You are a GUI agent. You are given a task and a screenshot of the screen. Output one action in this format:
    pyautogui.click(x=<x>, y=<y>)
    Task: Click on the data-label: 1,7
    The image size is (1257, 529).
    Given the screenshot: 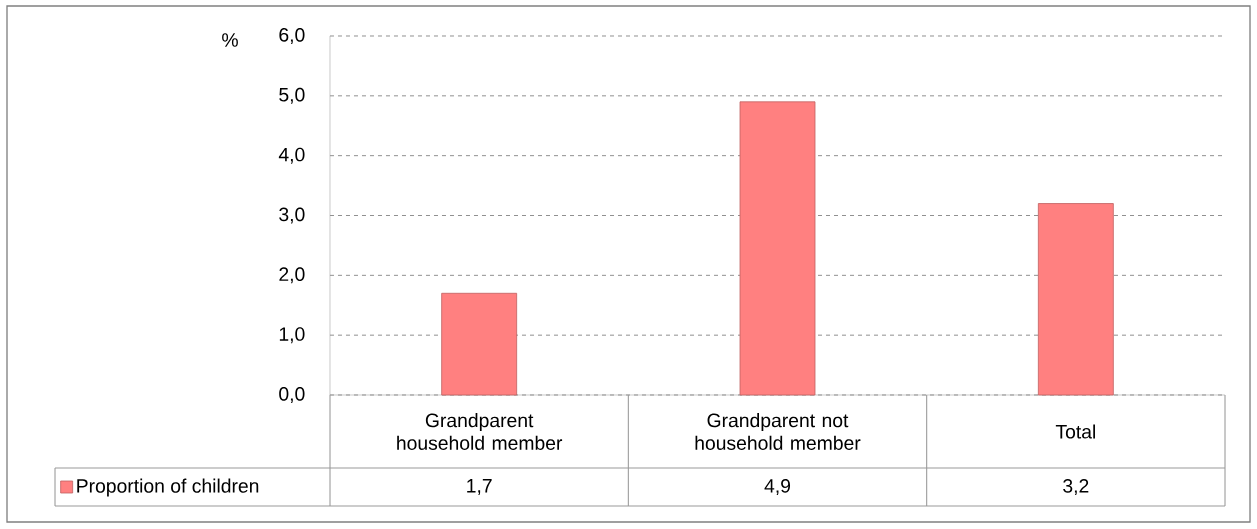 What is the action you would take?
    pyautogui.click(x=479, y=487)
    